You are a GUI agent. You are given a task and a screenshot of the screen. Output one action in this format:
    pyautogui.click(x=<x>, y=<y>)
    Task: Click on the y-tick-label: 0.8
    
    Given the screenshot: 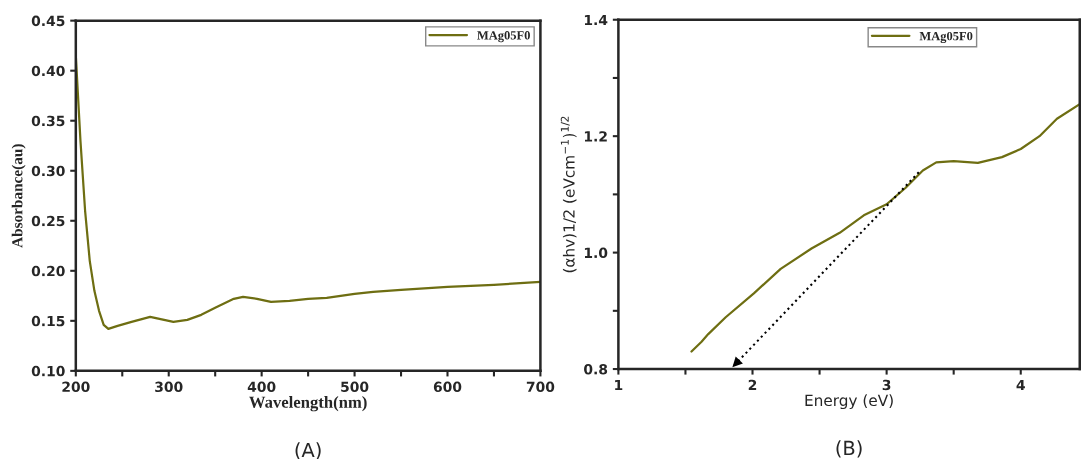 What is the action you would take?
    pyautogui.click(x=596, y=369)
    